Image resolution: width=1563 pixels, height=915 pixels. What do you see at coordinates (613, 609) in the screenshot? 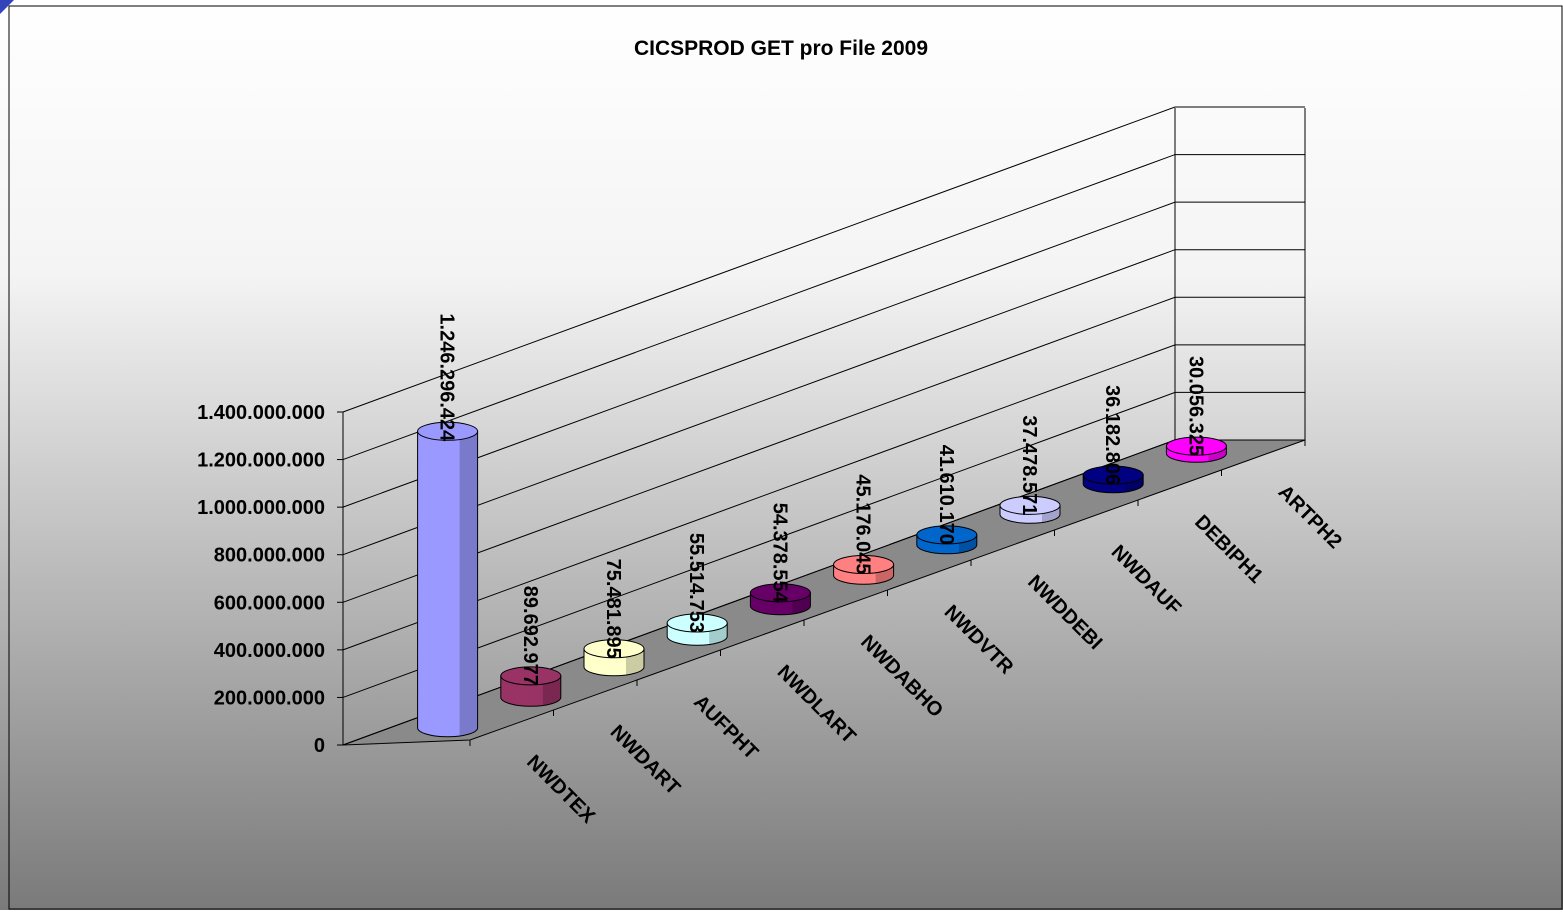
I see `value-label: 75.481.895` at bounding box center [613, 609].